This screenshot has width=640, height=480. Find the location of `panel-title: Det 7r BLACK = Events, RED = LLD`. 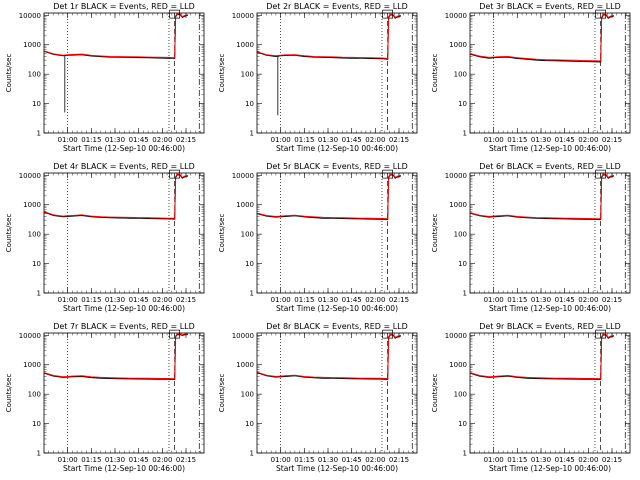

panel-title: Det 7r BLACK = Events, RED = LLD is located at coordinates (124, 326).